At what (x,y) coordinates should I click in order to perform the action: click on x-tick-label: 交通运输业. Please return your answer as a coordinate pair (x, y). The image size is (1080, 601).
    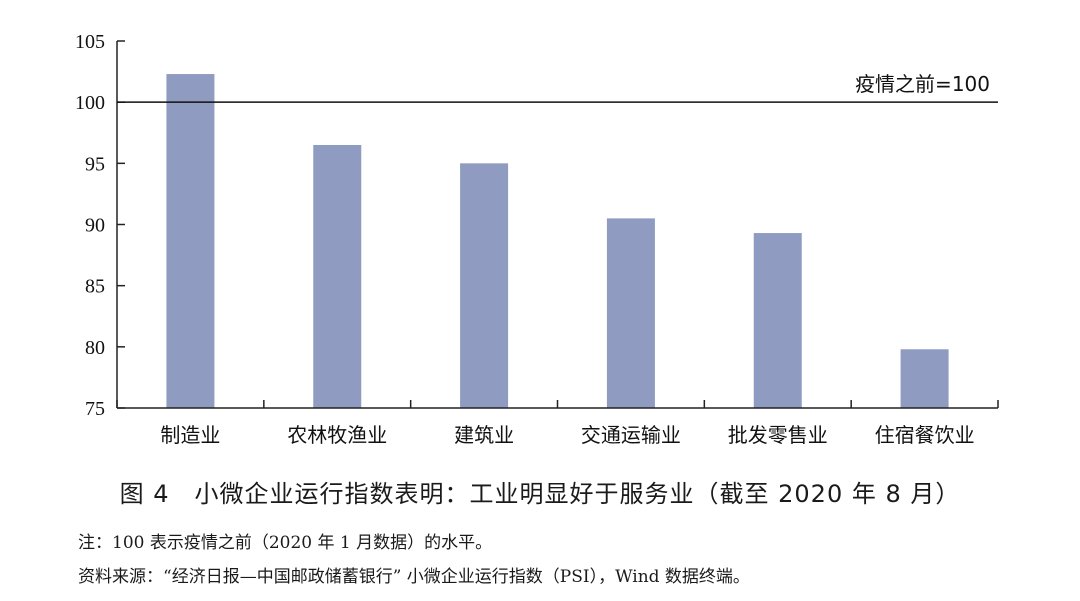
    Looking at the image, I should click on (631, 435).